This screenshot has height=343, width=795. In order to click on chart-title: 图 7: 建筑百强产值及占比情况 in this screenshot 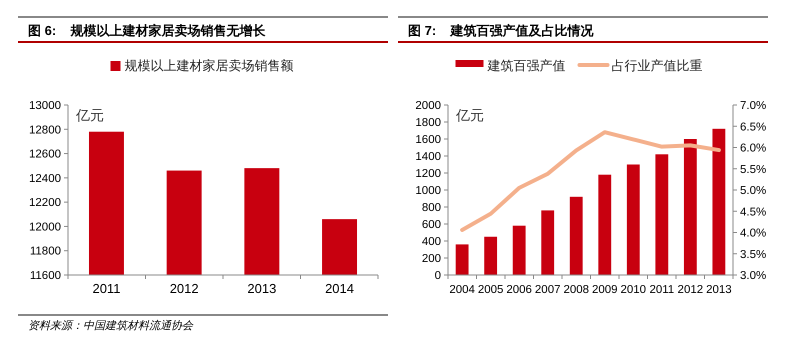, I will do `click(501, 30)`.